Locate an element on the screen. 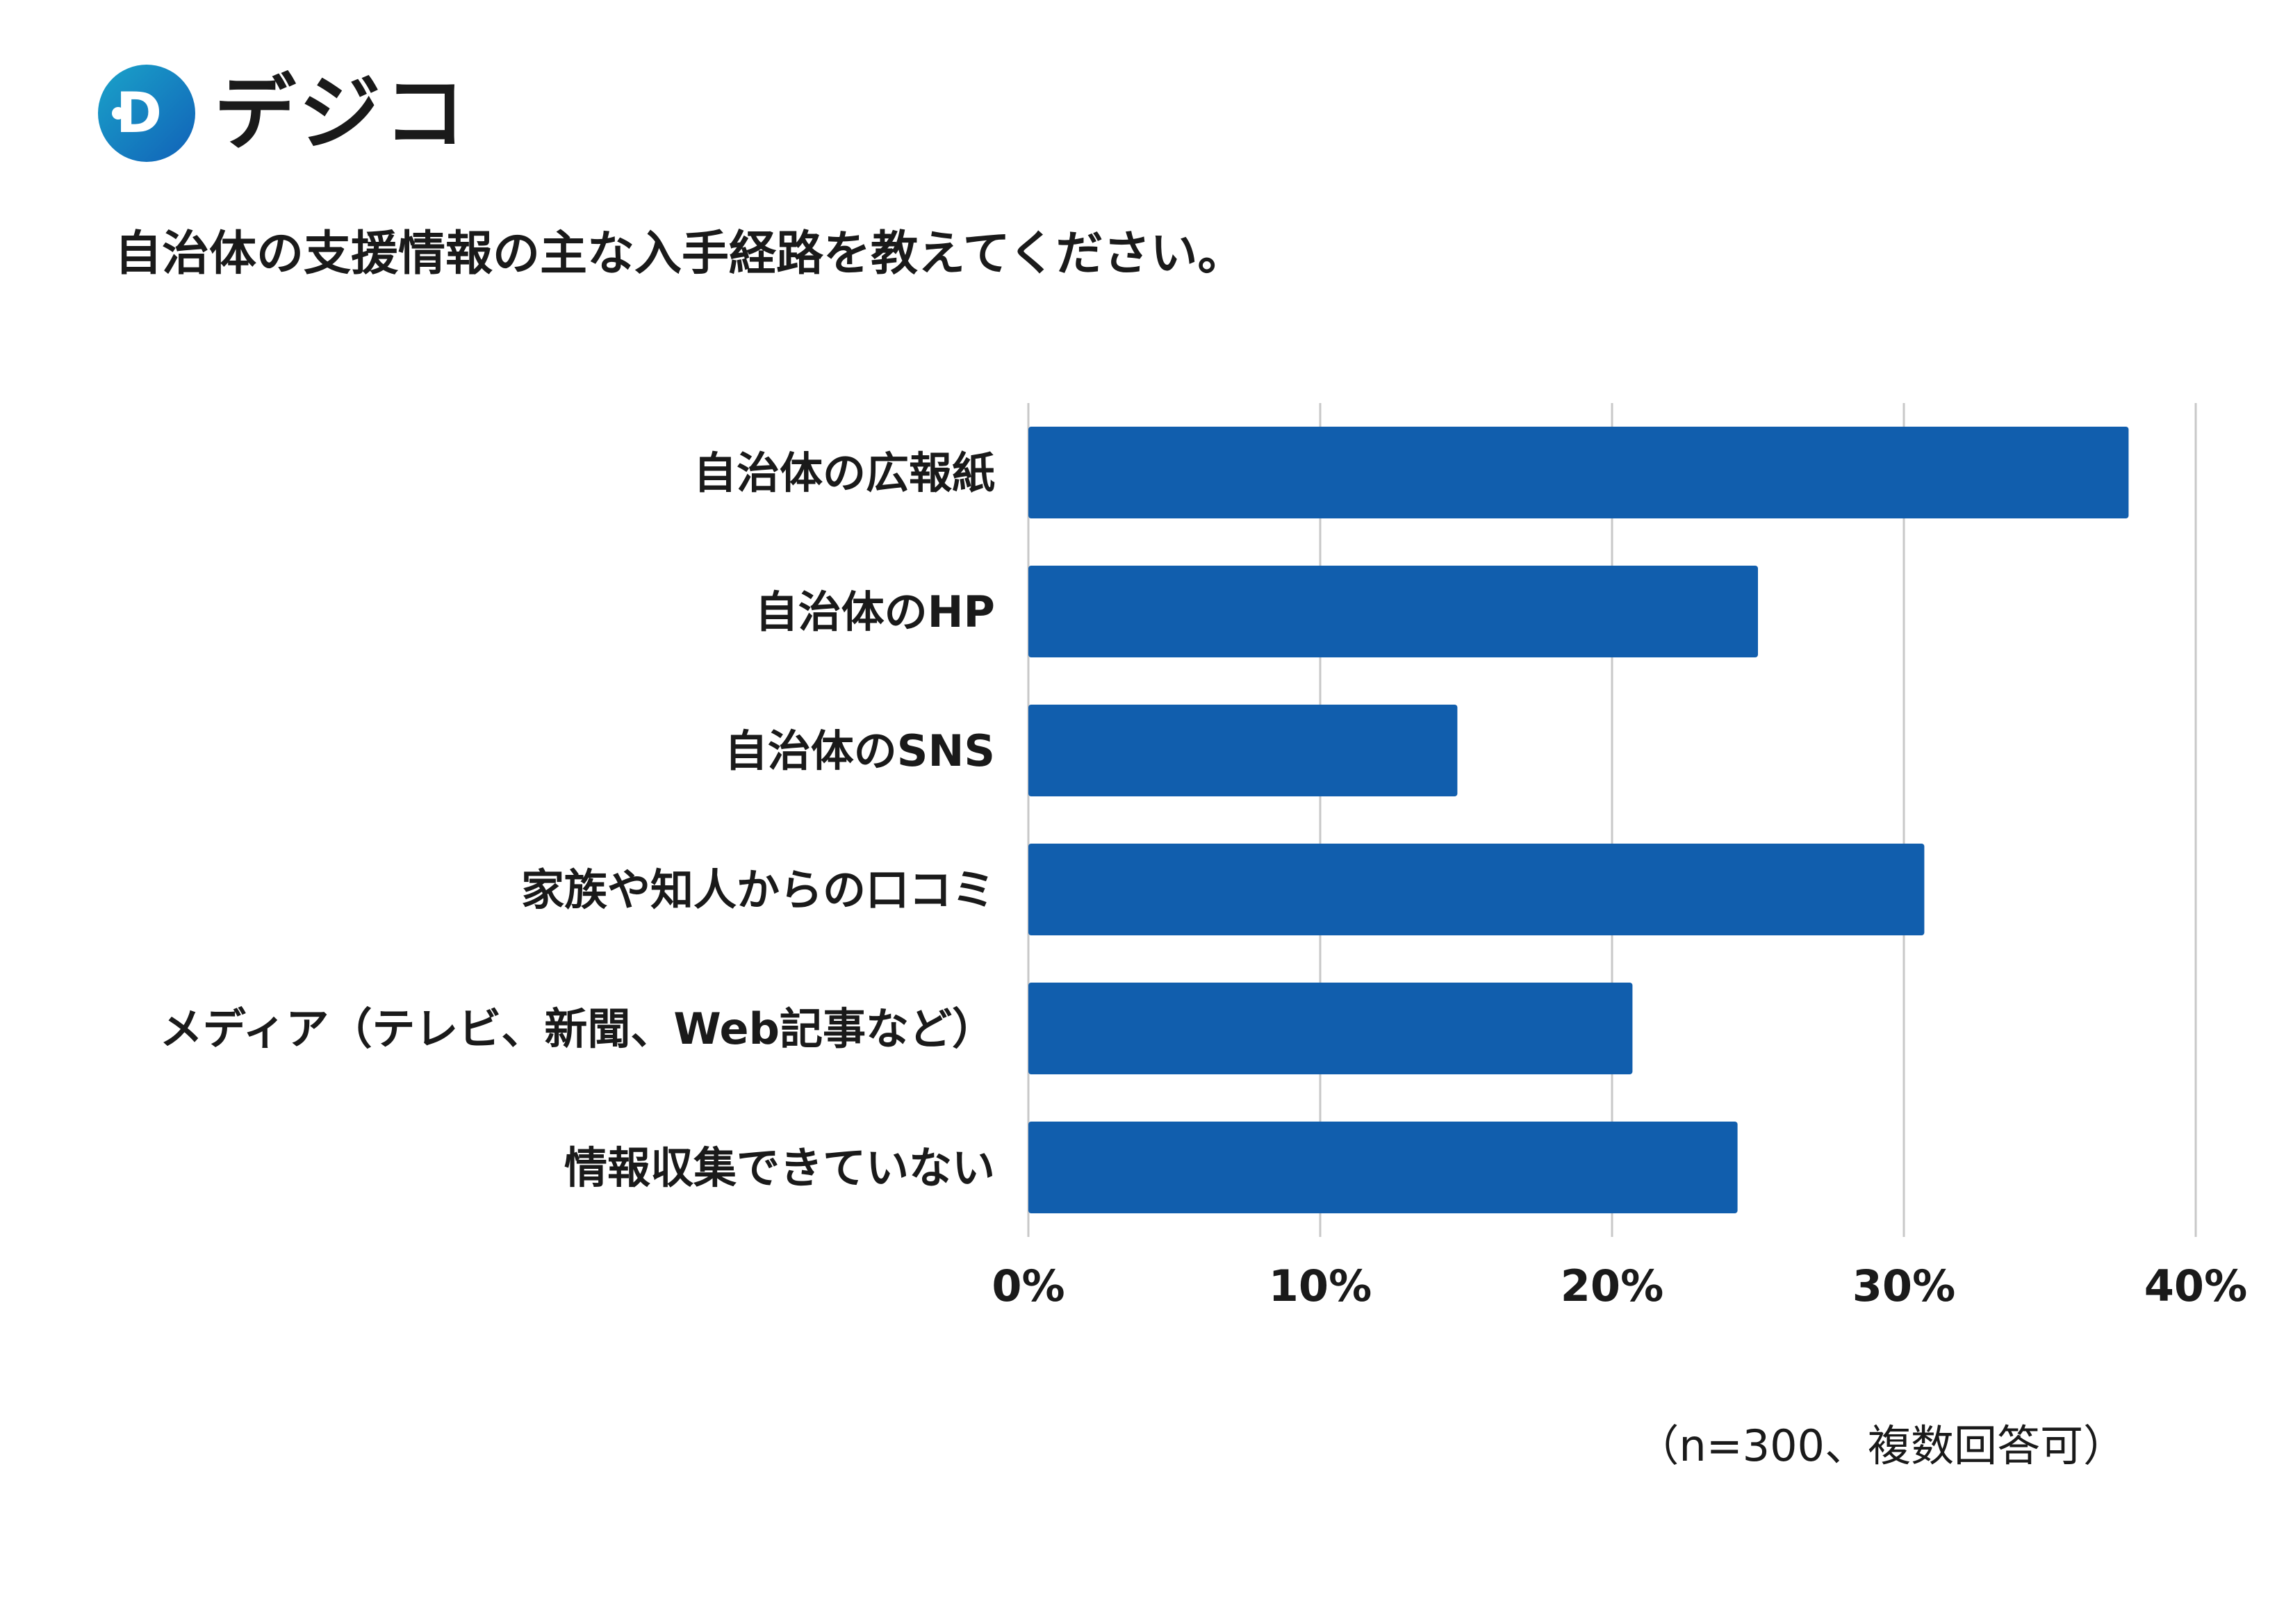 The image size is (2293, 1624). category-label: 自治体の広報紙 is located at coordinates (844, 473).